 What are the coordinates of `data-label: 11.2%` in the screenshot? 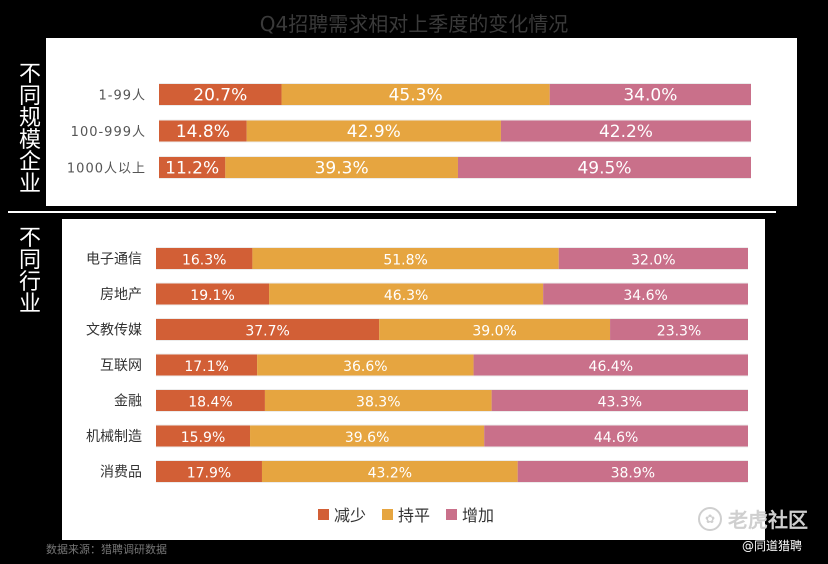 It's located at (192, 169).